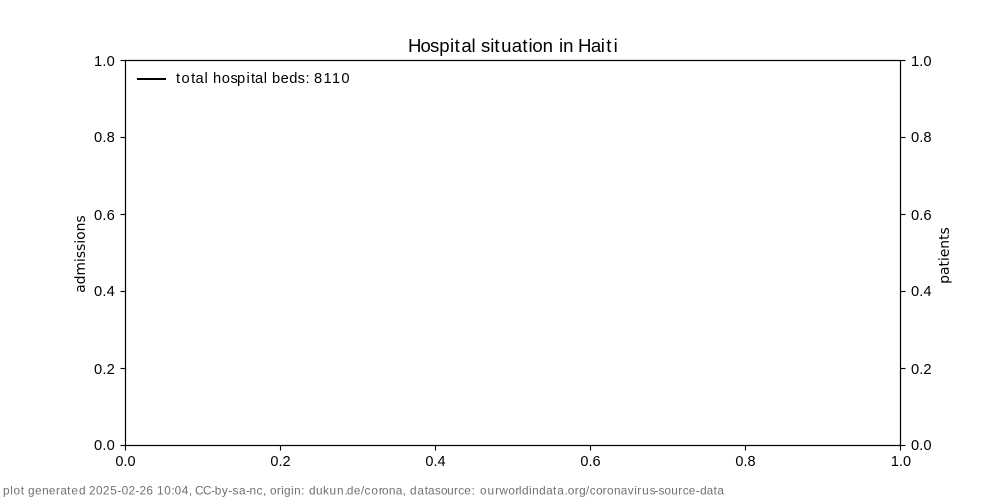 This screenshot has width=1000, height=500. I want to click on svg-text: ti, so click(613, 45).